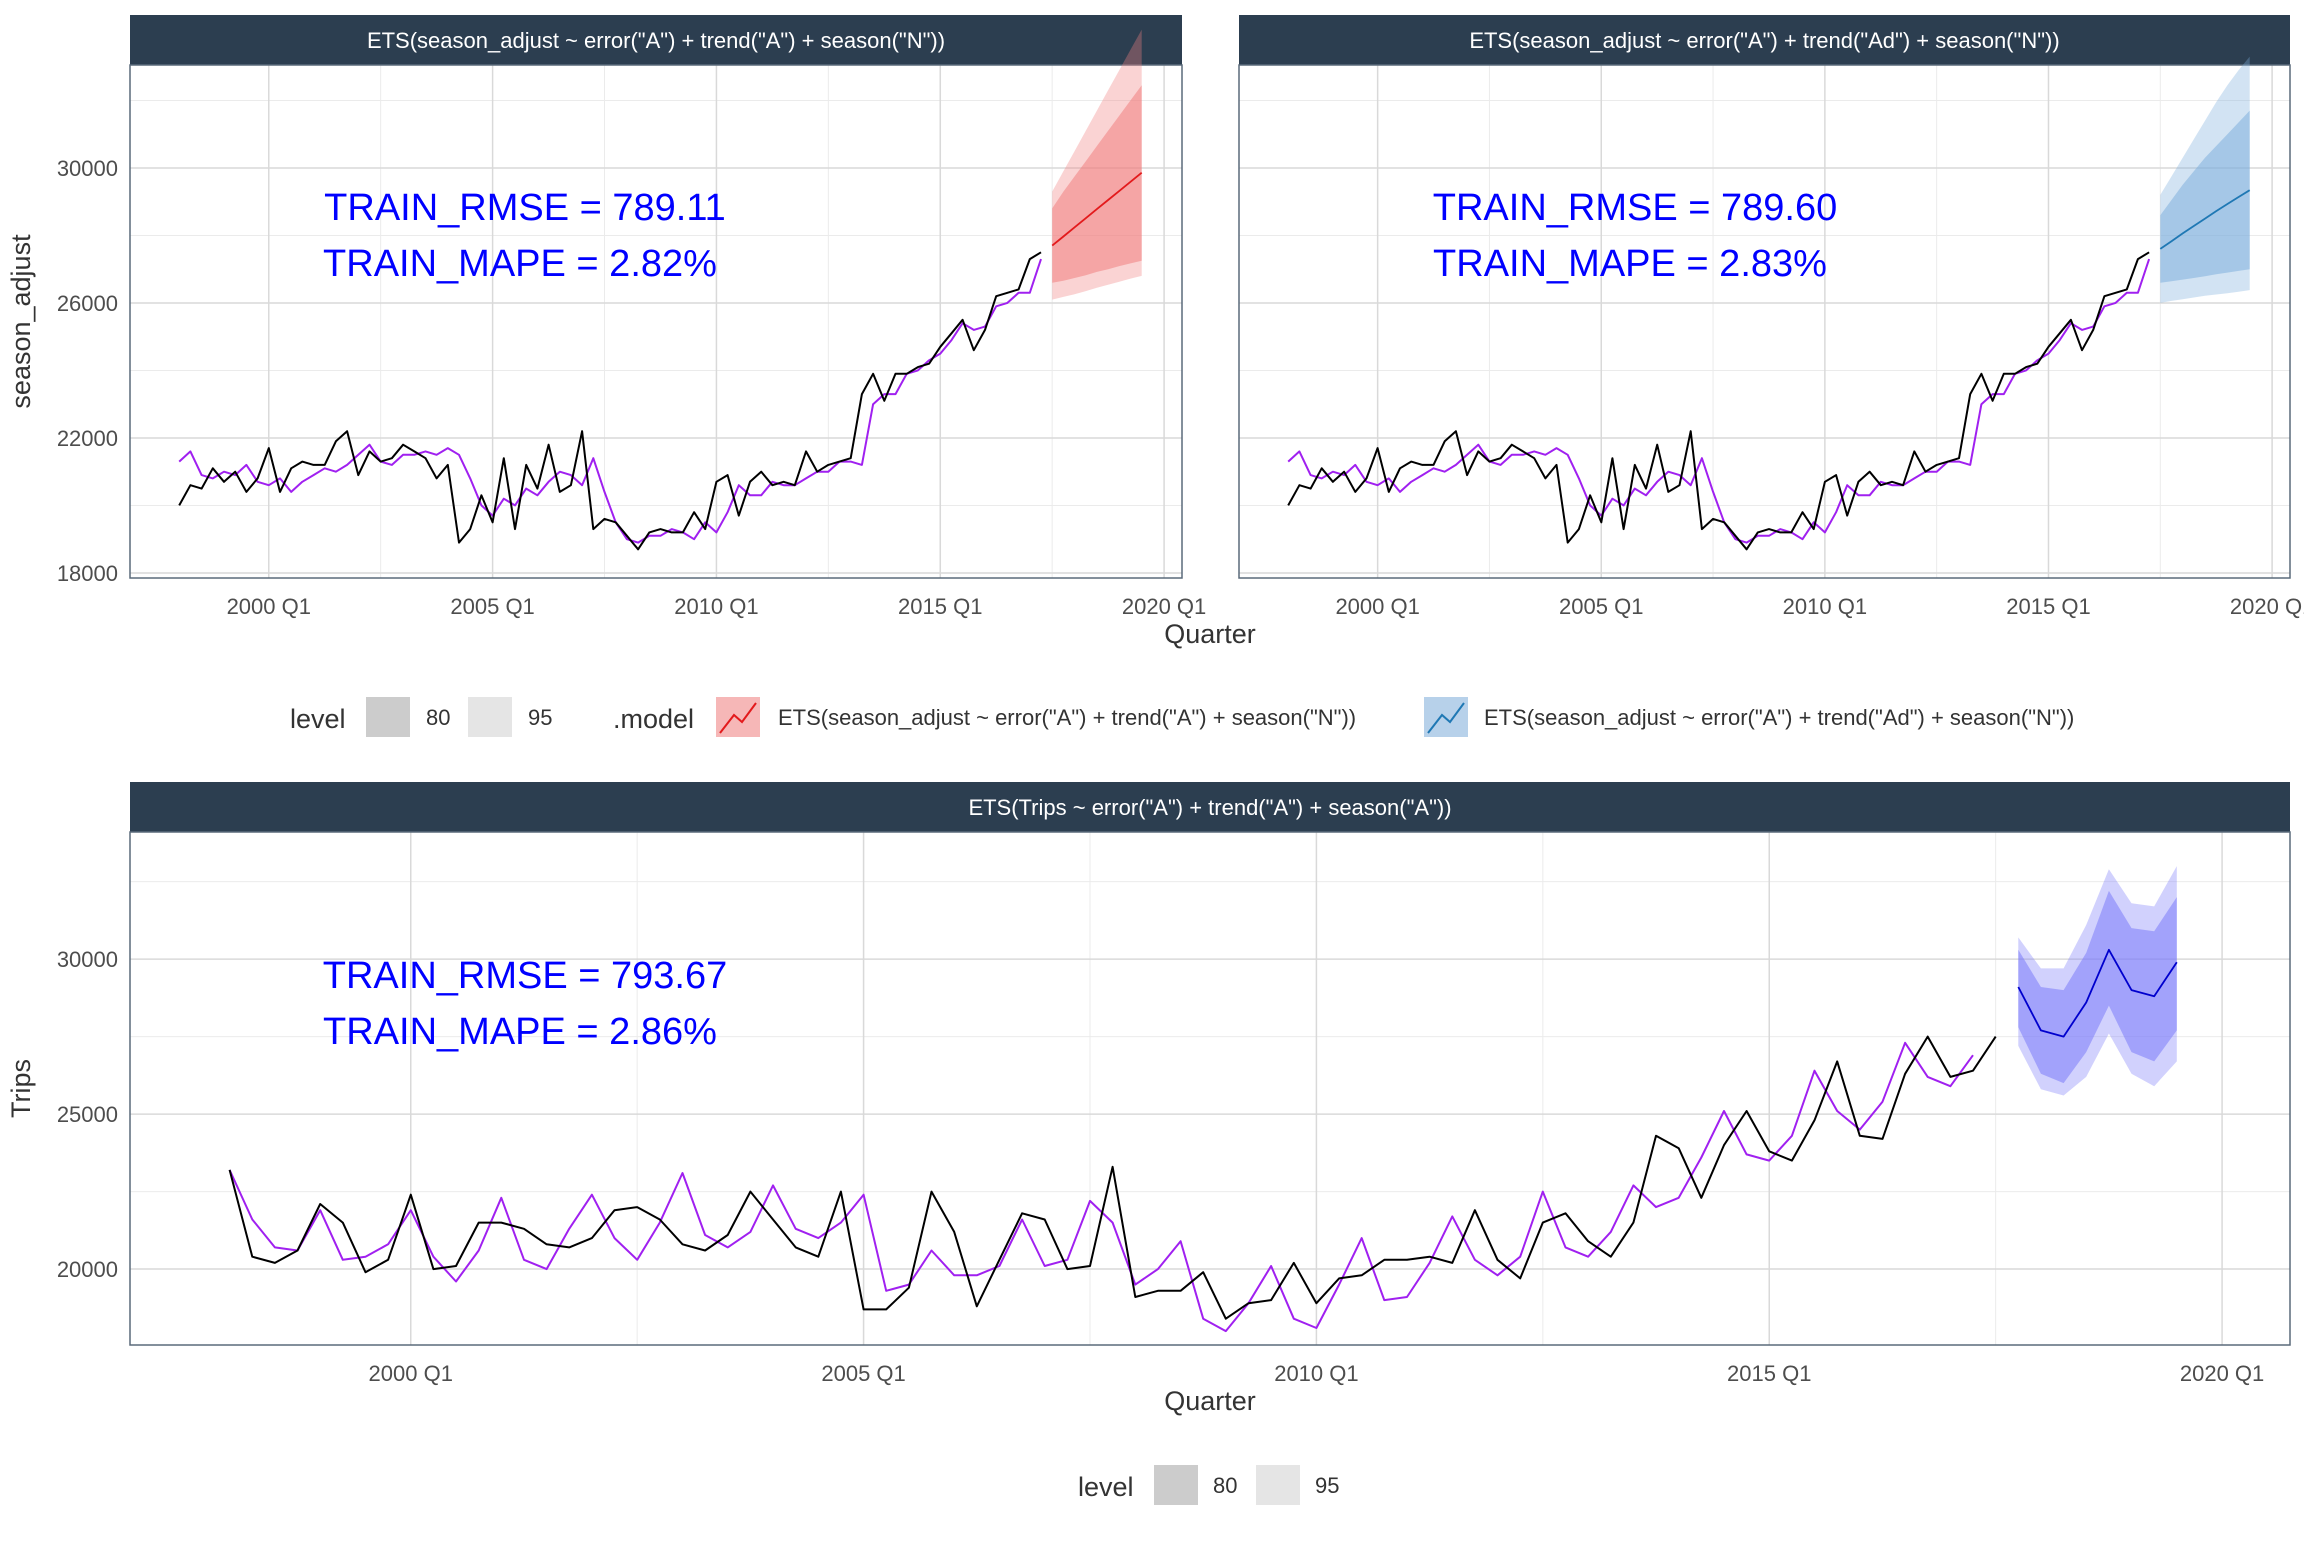 This screenshot has width=2304, height=1541. I want to click on y-tick-label: 22000, so click(87, 438).